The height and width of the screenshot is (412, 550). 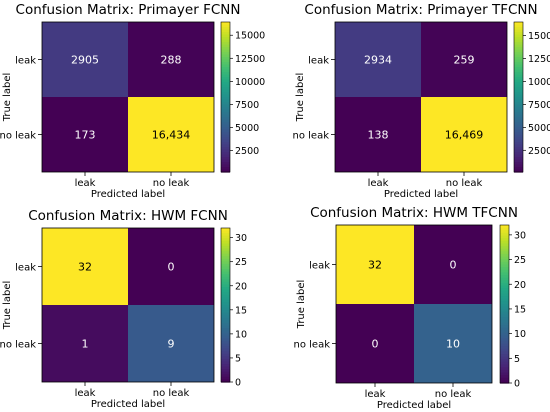 I want to click on chart-title: Confusion Matrix: Primayer TFCNN, so click(x=420, y=10).